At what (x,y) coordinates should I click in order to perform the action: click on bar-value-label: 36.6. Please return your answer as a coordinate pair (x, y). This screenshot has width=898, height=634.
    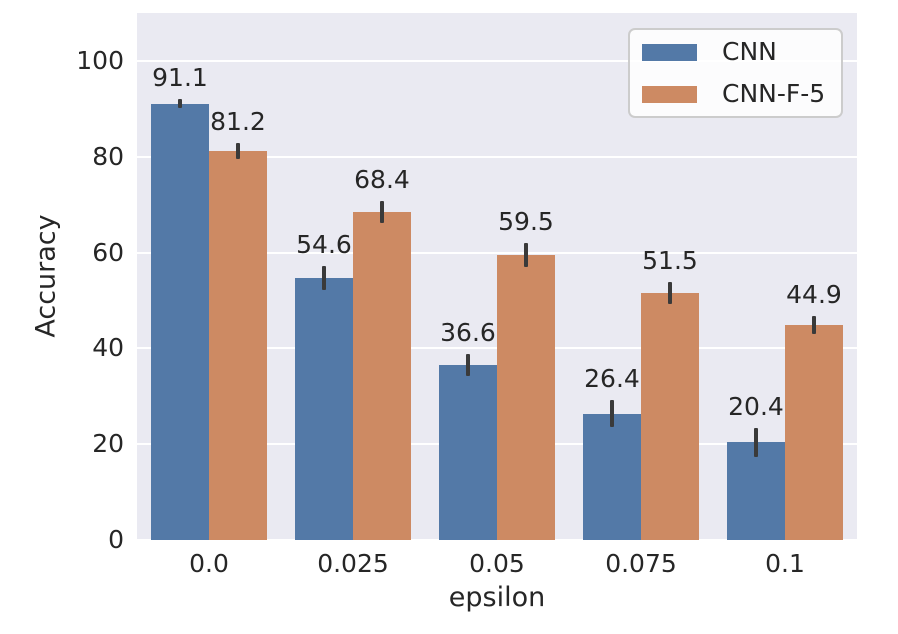
    Looking at the image, I should click on (468, 332).